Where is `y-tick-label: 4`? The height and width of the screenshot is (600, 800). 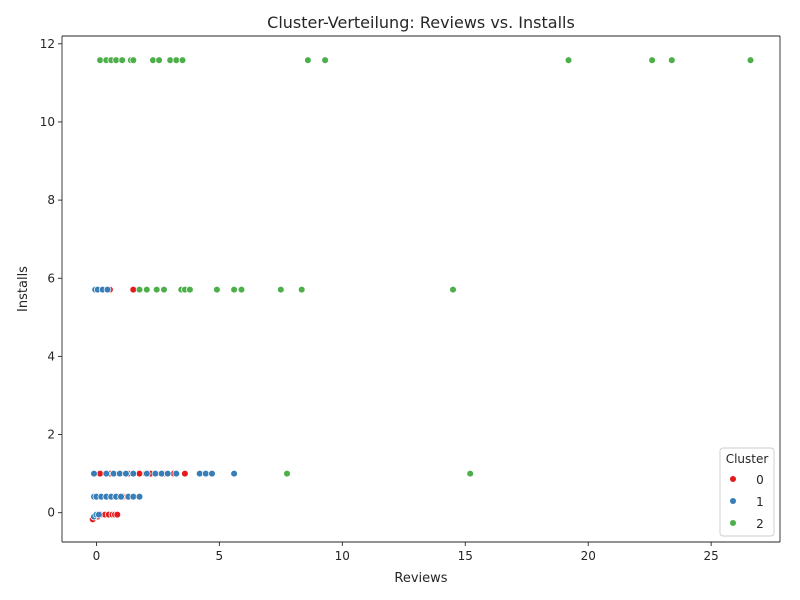 y-tick-label: 4 is located at coordinates (51, 356).